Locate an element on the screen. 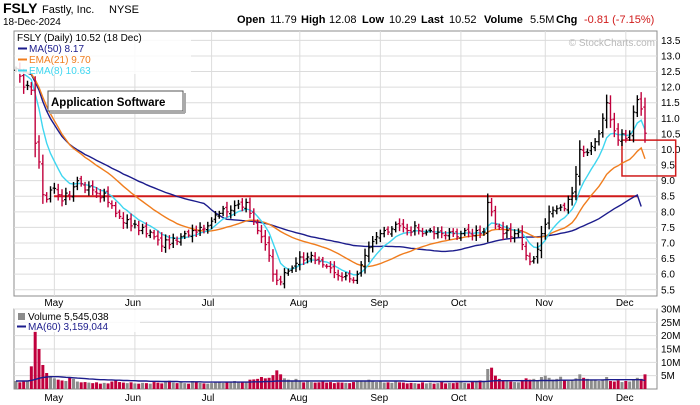 Image resolution: width=700 pixels, height=405 pixels. annotation-shadow is located at coordinates (184, 103).